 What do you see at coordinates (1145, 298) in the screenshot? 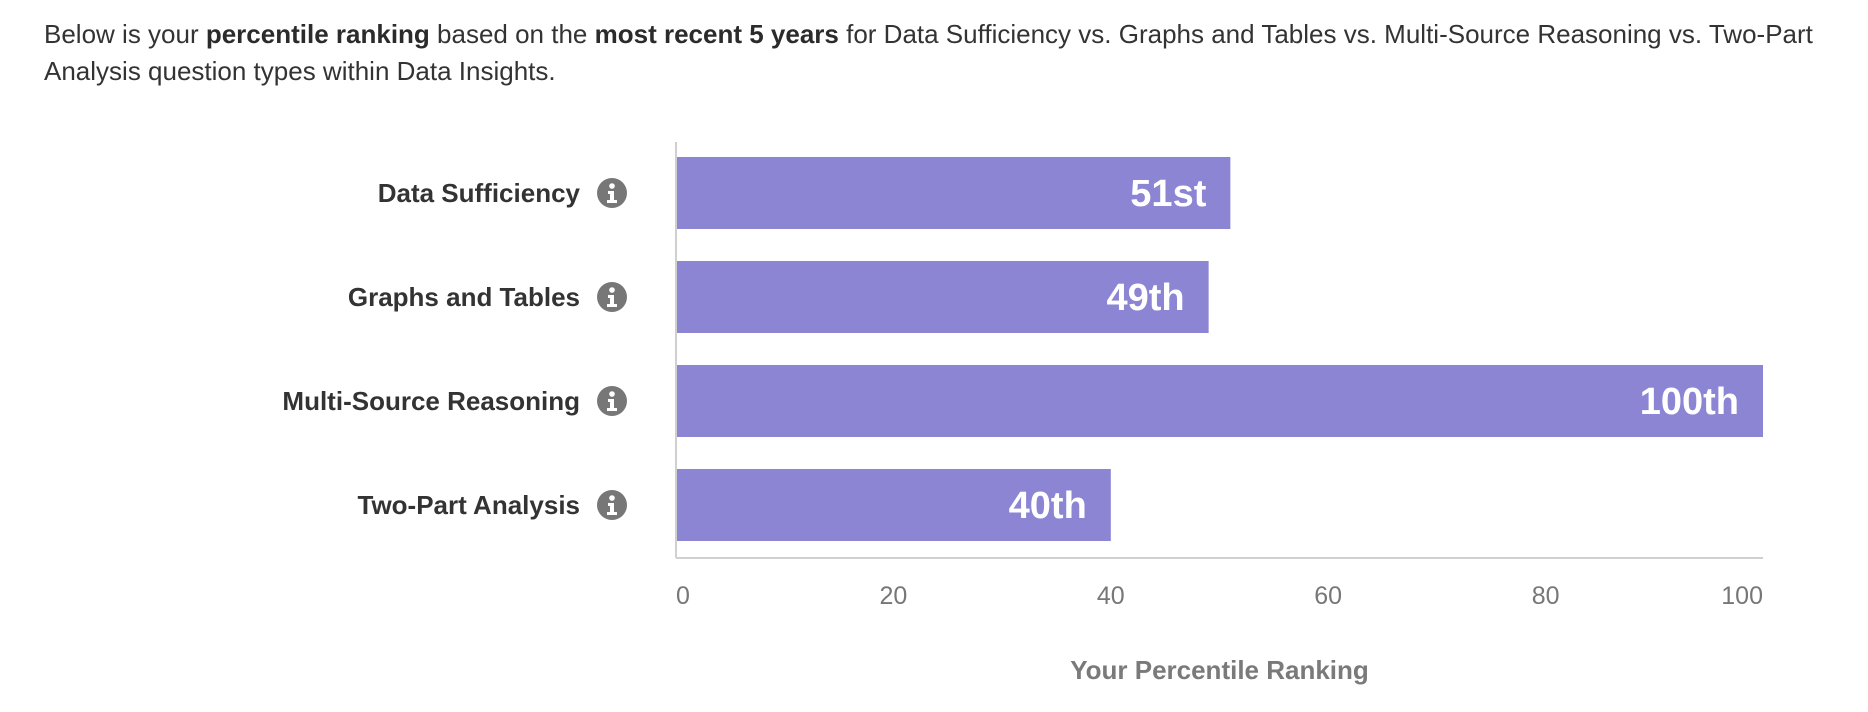
I see `bar-value-label-graphs-and-tables: 49th` at bounding box center [1145, 298].